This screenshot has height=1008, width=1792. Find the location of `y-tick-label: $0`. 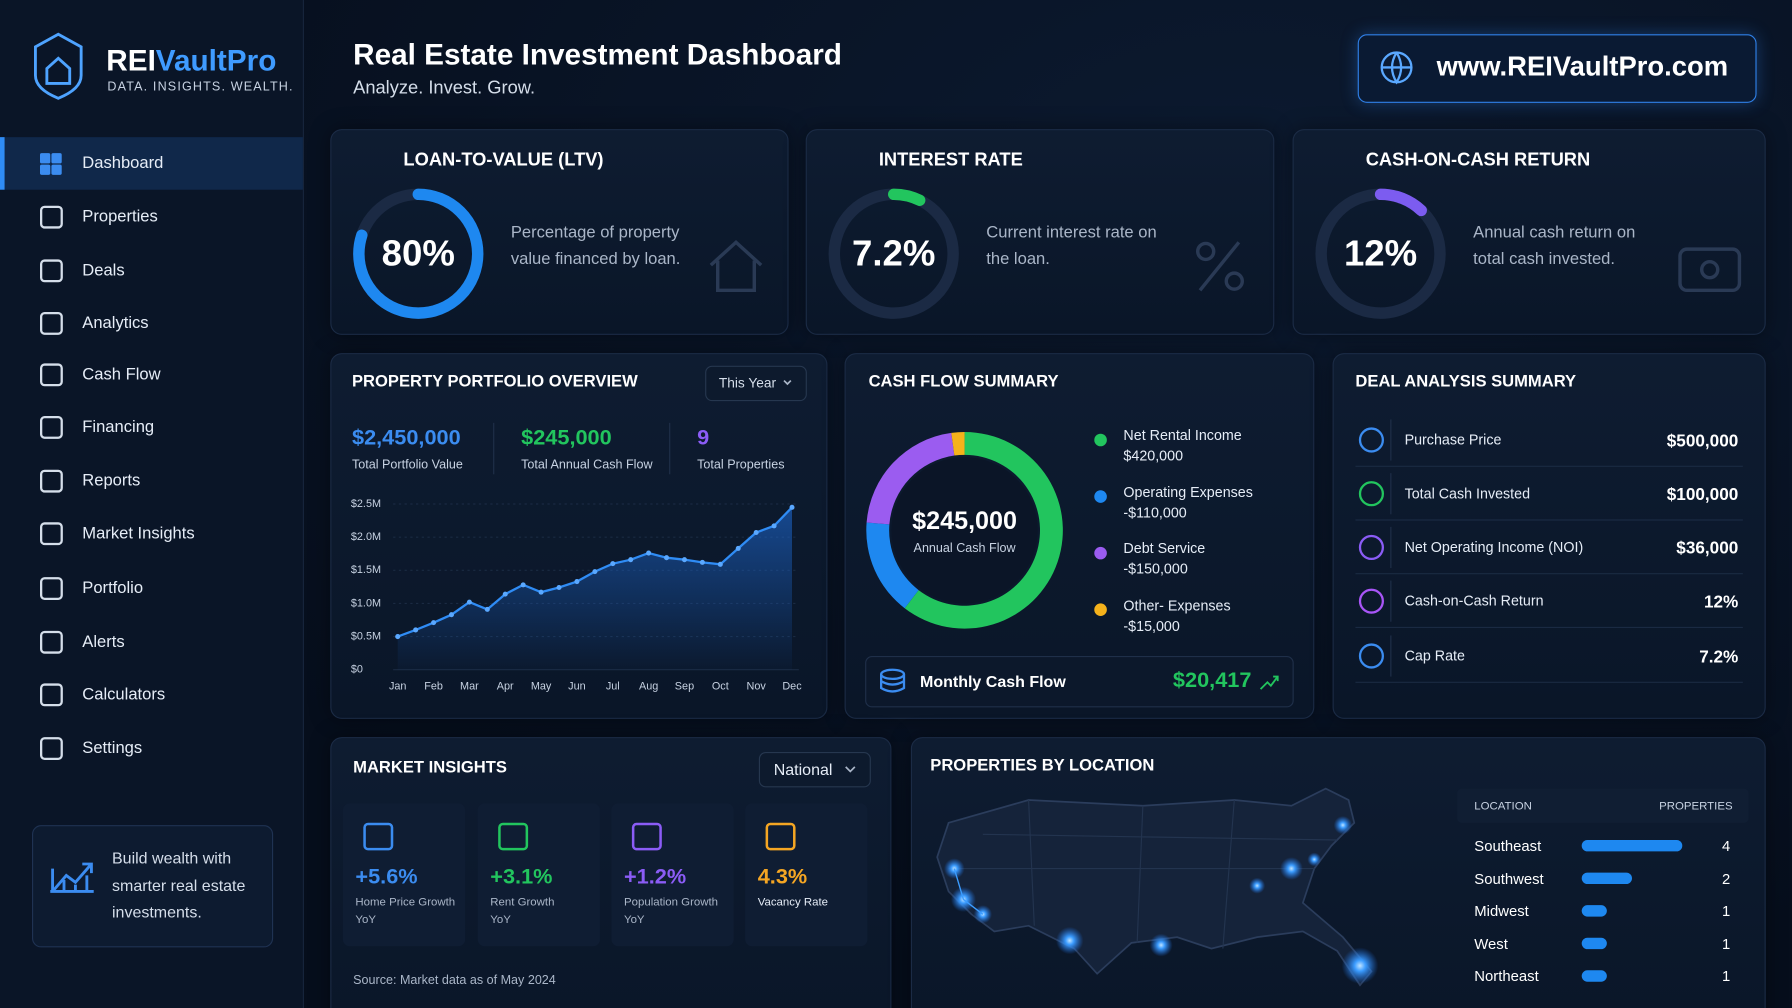

y-tick-label: $0 is located at coordinates (356, 669).